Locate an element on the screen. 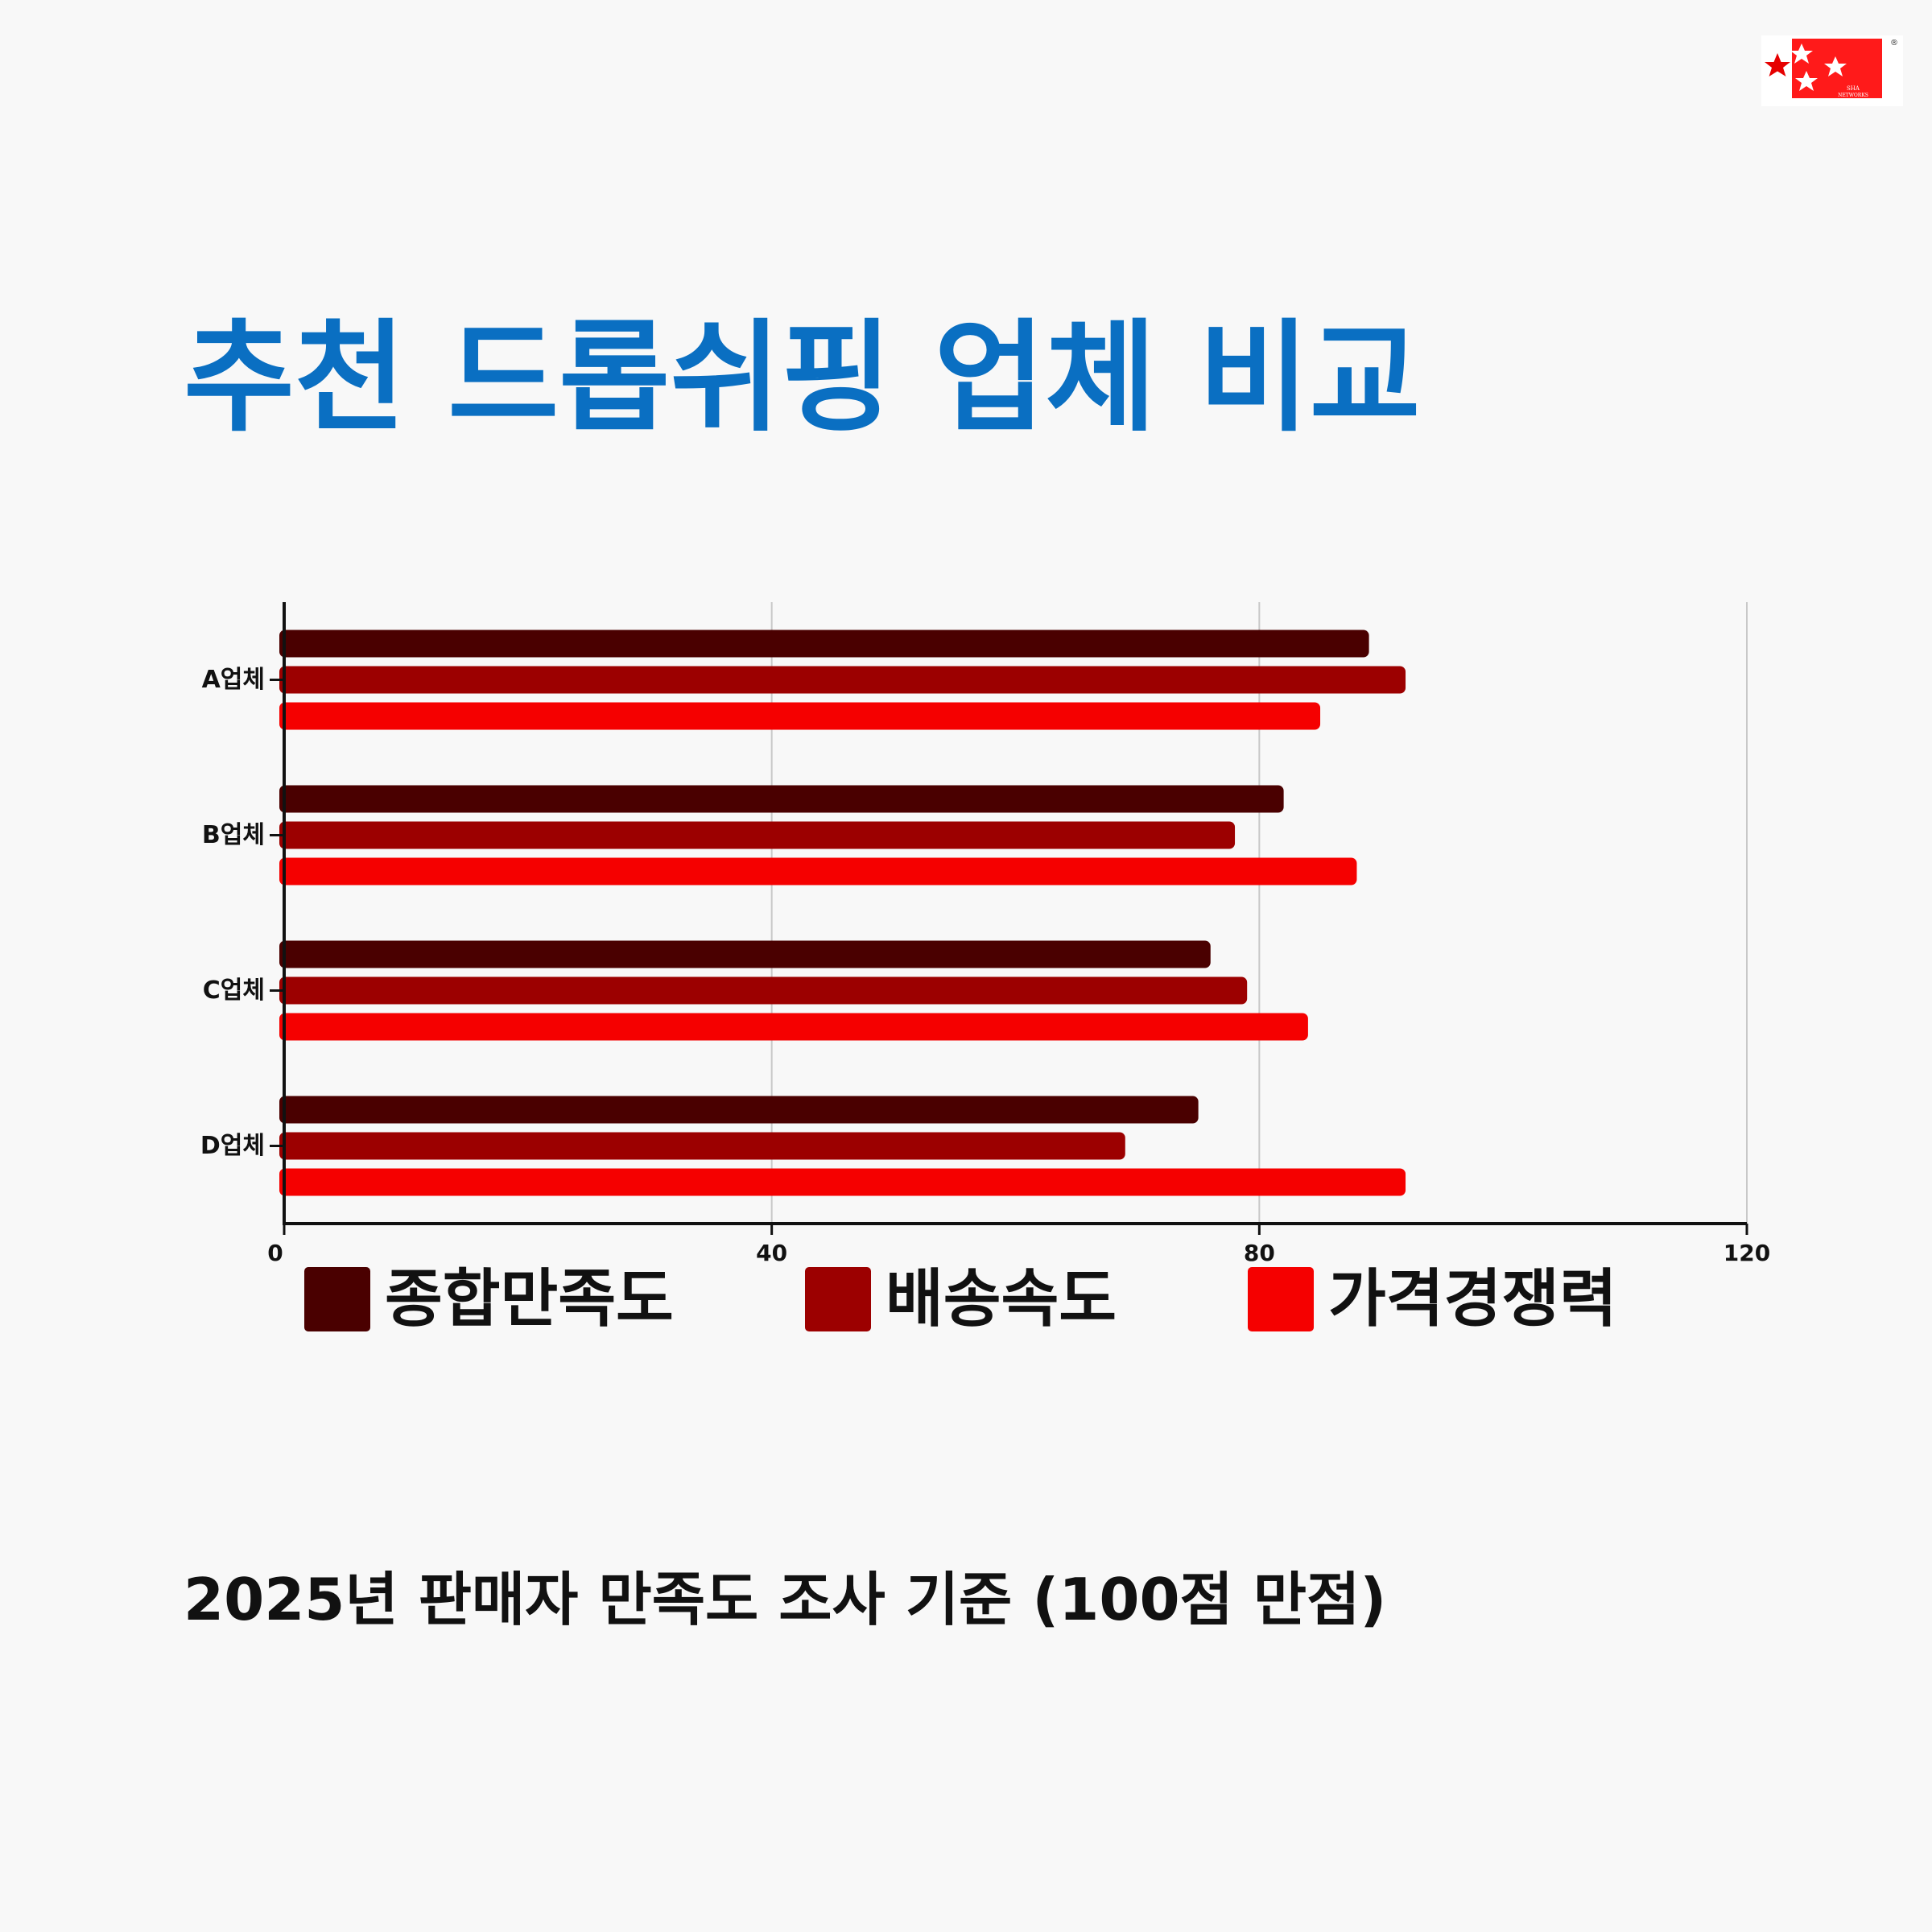 This screenshot has height=1932, width=1932. x-tick-label-40: 40 is located at coordinates (771, 1253).